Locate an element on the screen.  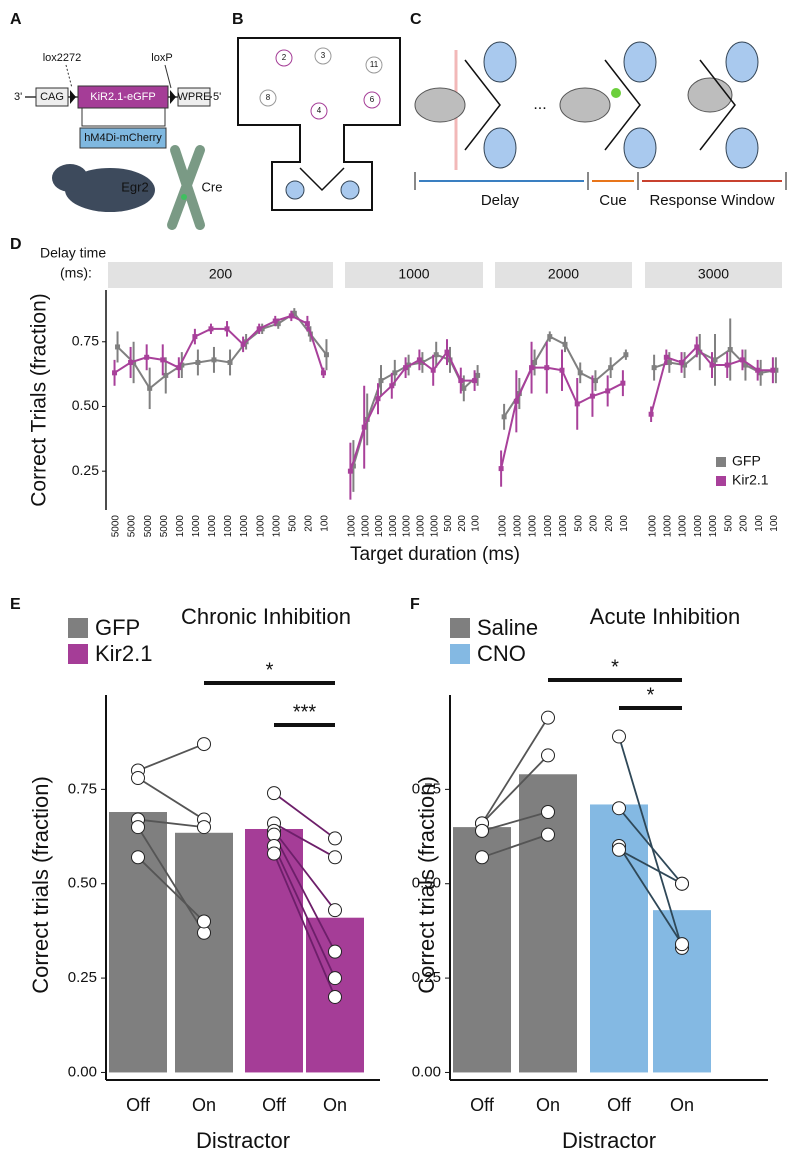
cue-light is located at coordinates (616, 93).